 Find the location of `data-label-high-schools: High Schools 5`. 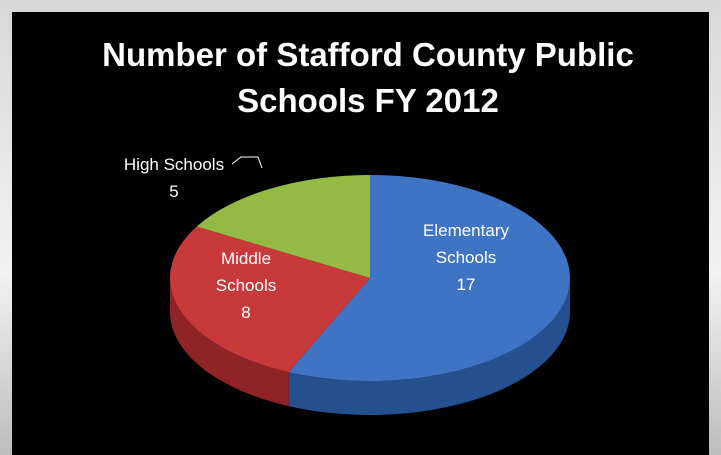

data-label-high-schools: High Schools 5 is located at coordinates (174, 178).